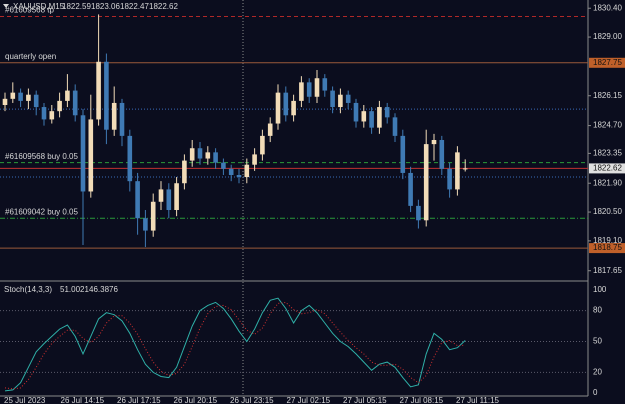 The width and height of the screenshot is (625, 404). Describe the element at coordinates (6, 6) in the screenshot. I see `menu-arrow` at that location.